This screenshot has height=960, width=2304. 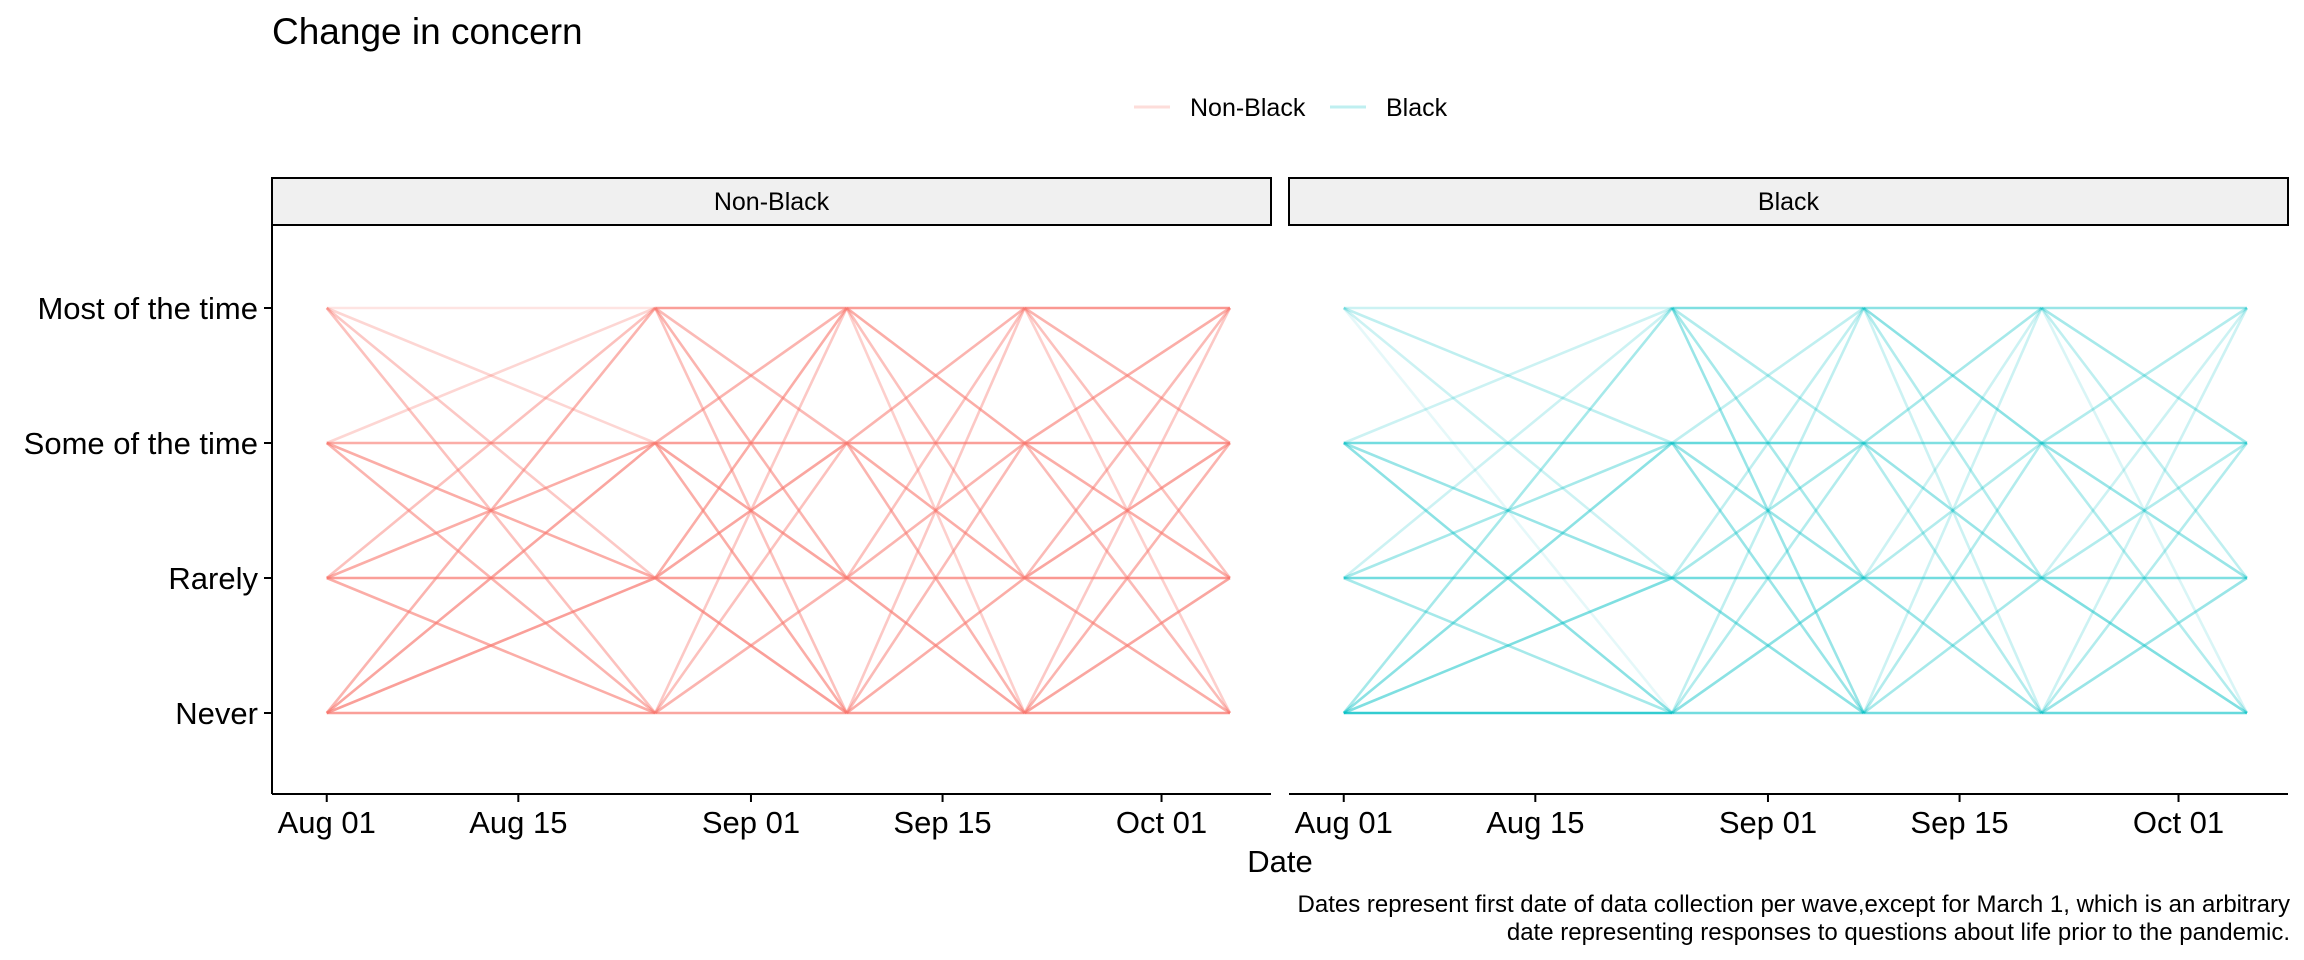 What do you see at coordinates (213, 578) in the screenshot?
I see `y-tick-label-rarely: Rarely` at bounding box center [213, 578].